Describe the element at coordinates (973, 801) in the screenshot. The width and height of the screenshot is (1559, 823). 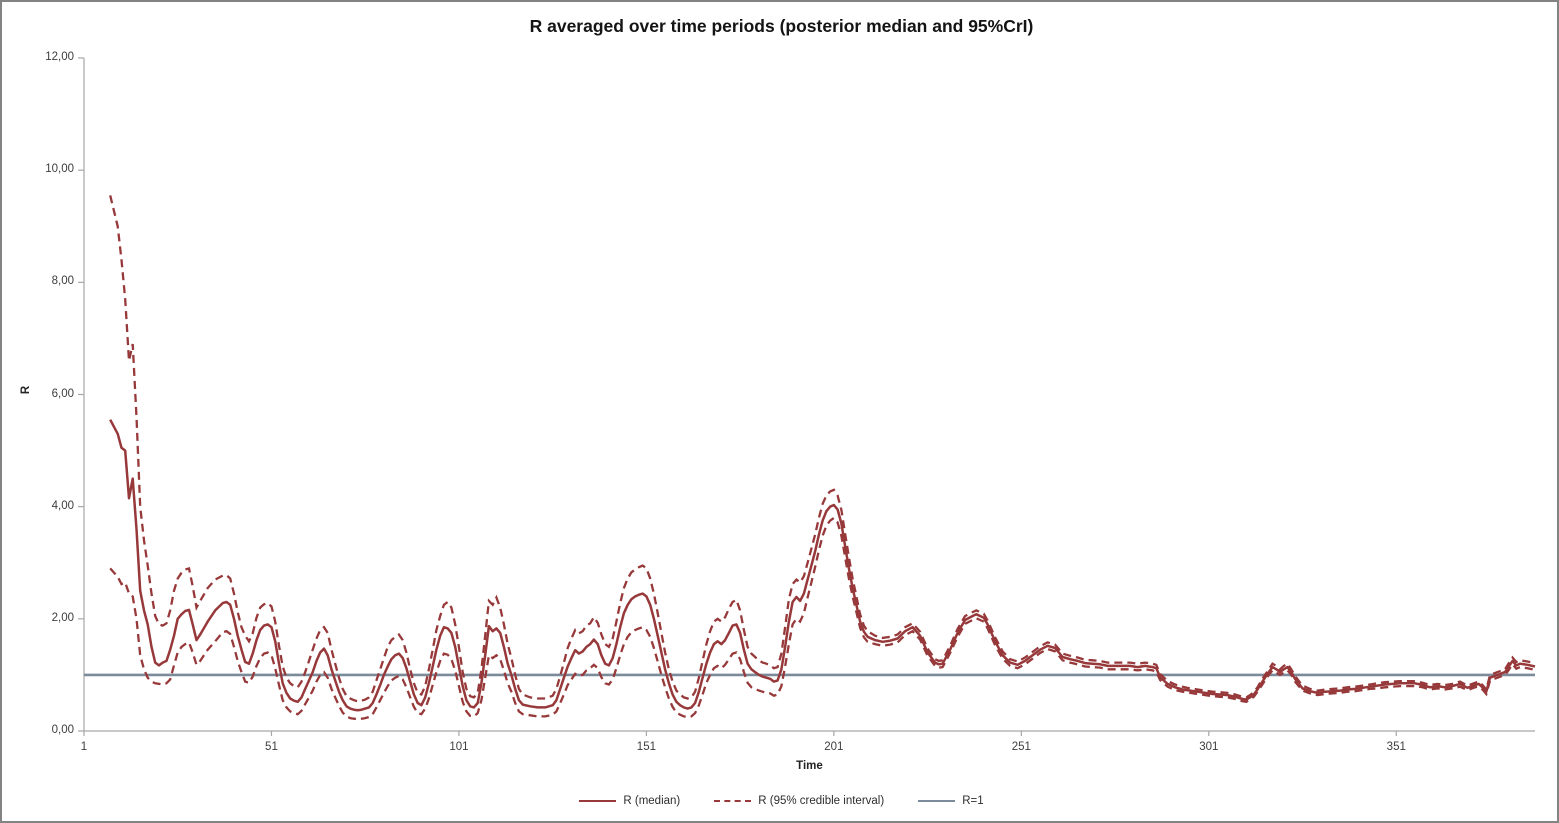
I see `legend-label-reference: R=1` at that location.